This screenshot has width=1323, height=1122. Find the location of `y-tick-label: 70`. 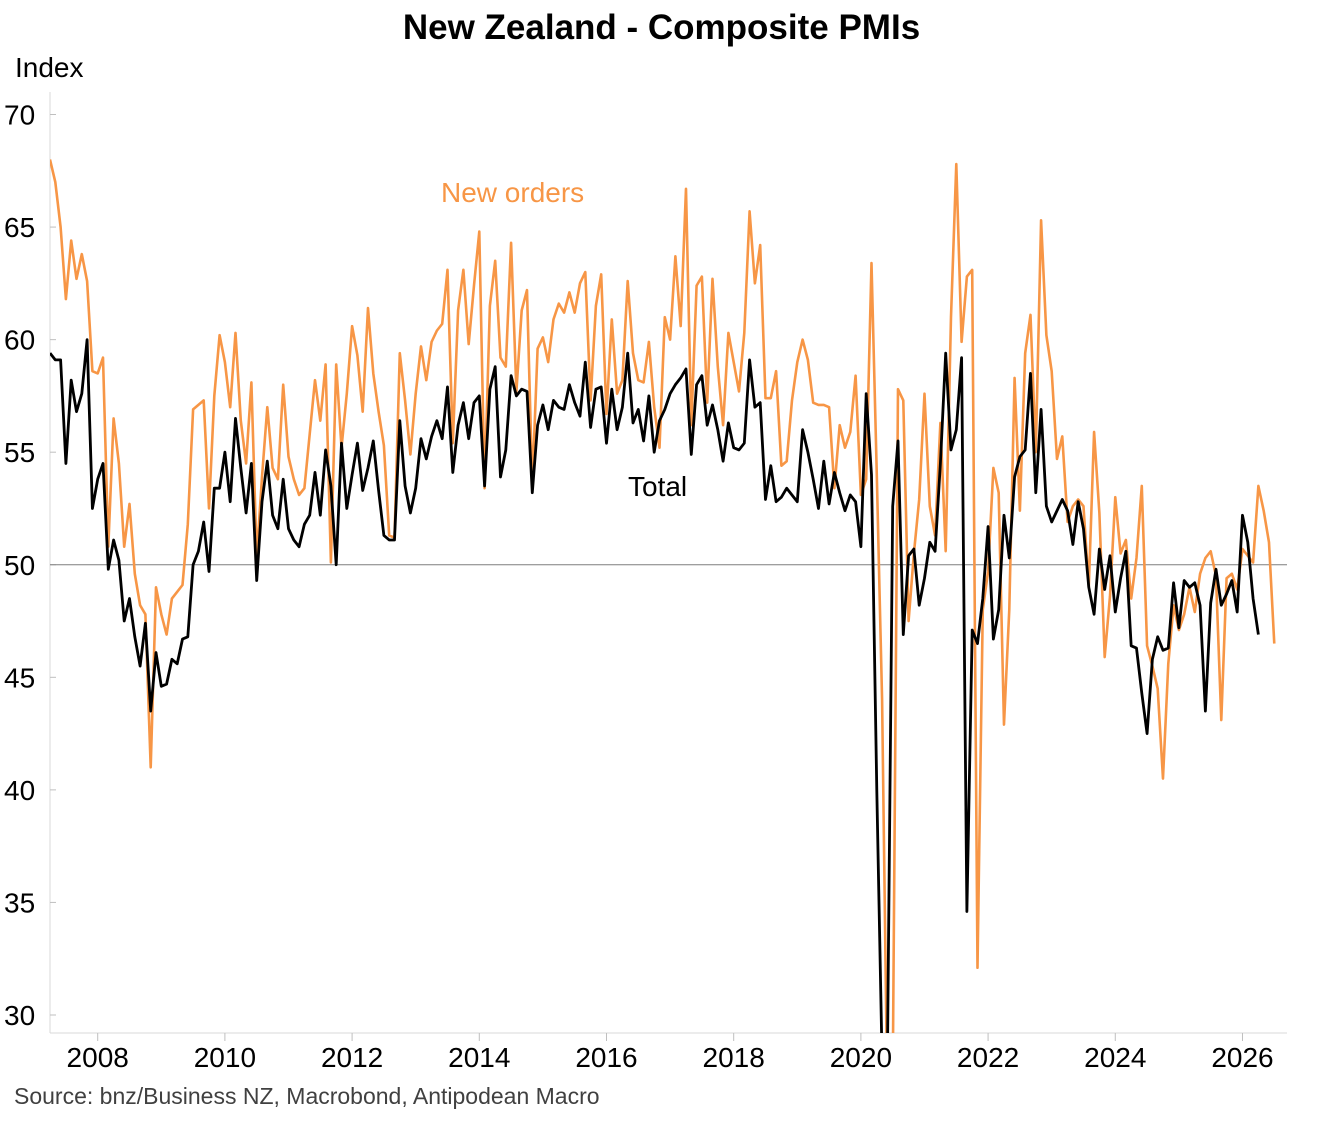

y-tick-label: 70 is located at coordinates (19, 115).